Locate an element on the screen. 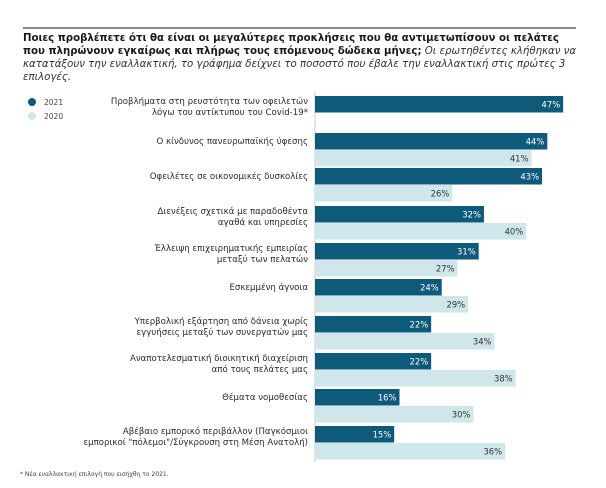 Image resolution: width=606 pixels, height=488 pixels. legend-swatch-2020 is located at coordinates (32, 116).